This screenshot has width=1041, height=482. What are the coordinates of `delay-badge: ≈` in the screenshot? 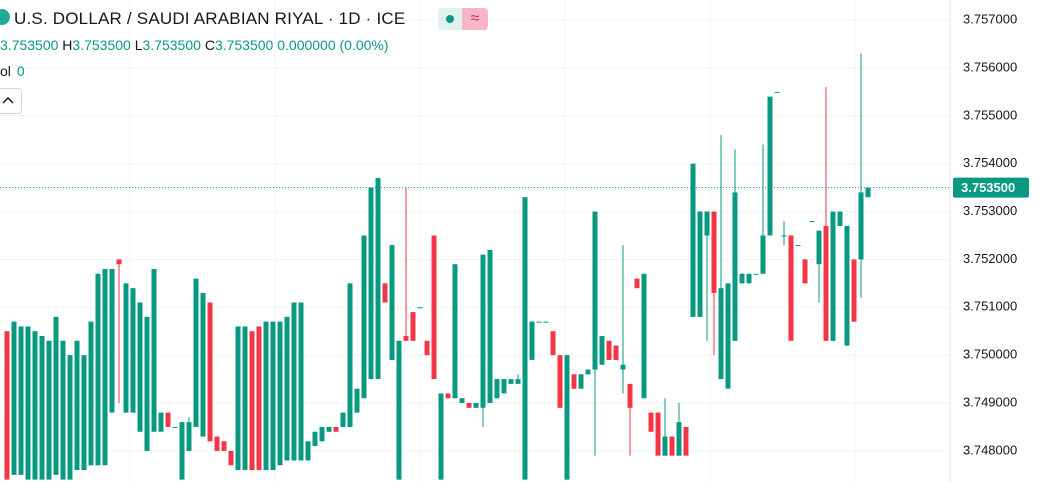 It's located at (475, 19).